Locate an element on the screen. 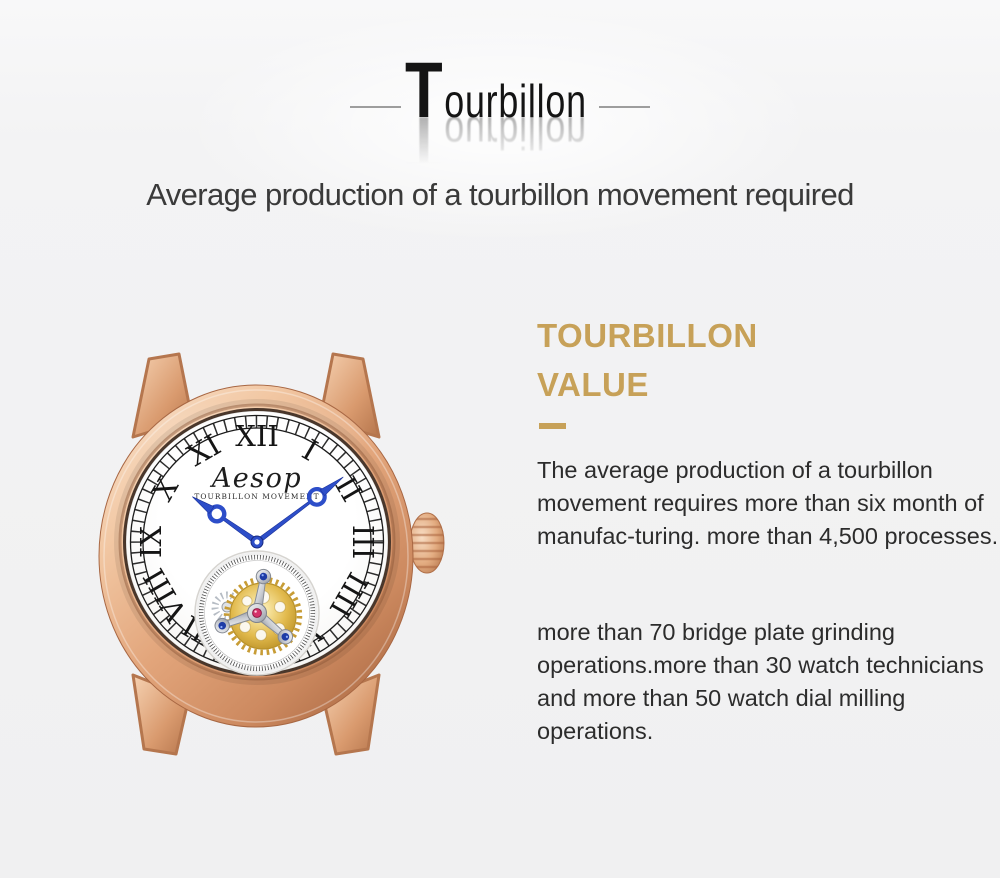  movement-label: TOURBILLON MOVEMENT is located at coordinates (256, 496).